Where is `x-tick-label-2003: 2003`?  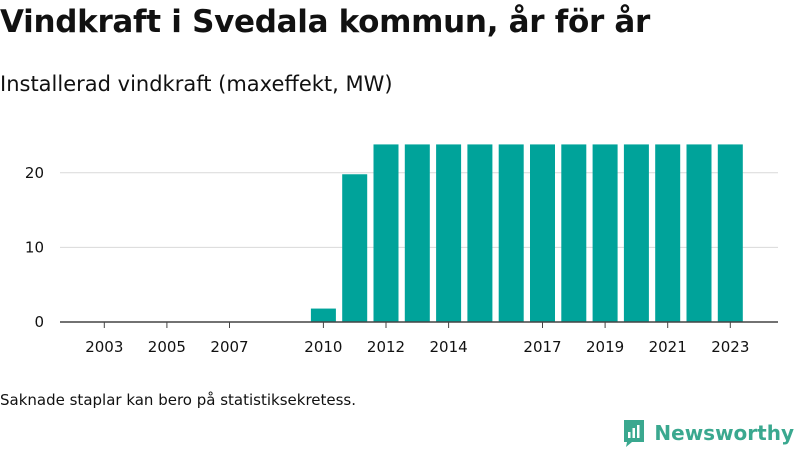
x-tick-label-2003: 2003 is located at coordinates (104, 347).